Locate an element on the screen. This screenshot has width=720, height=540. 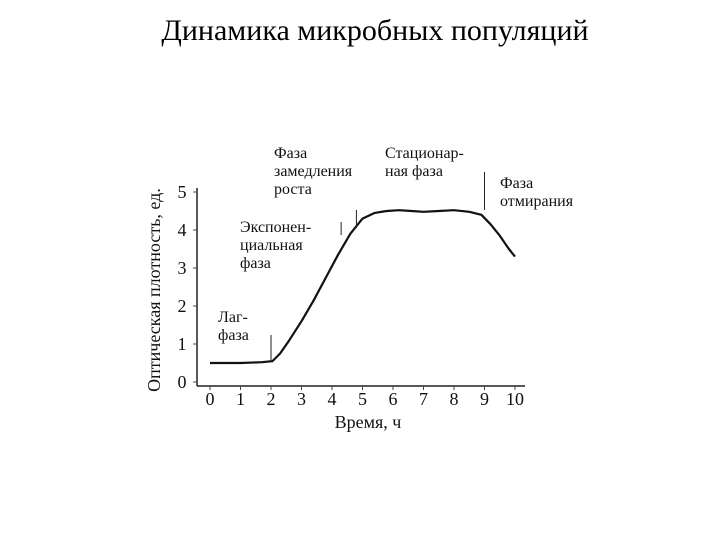
phase-label-line: замедления is located at coordinates (313, 171).